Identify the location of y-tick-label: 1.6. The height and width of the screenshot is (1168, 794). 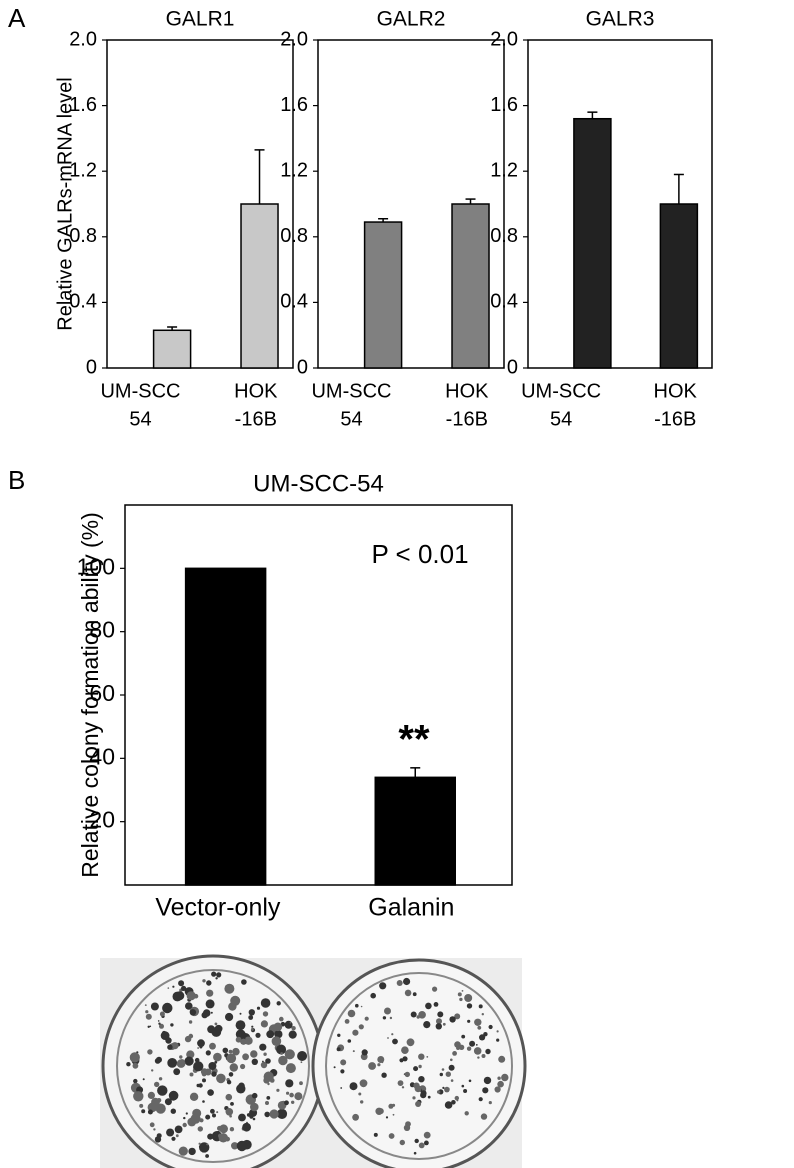
(504, 105).